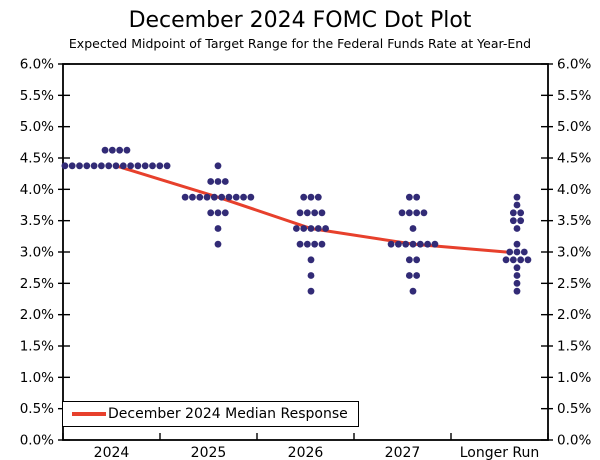 This screenshot has height=460, width=600. Describe the element at coordinates (574, 127) in the screenshot. I see `y-axis-label-right: 5.0%` at that location.